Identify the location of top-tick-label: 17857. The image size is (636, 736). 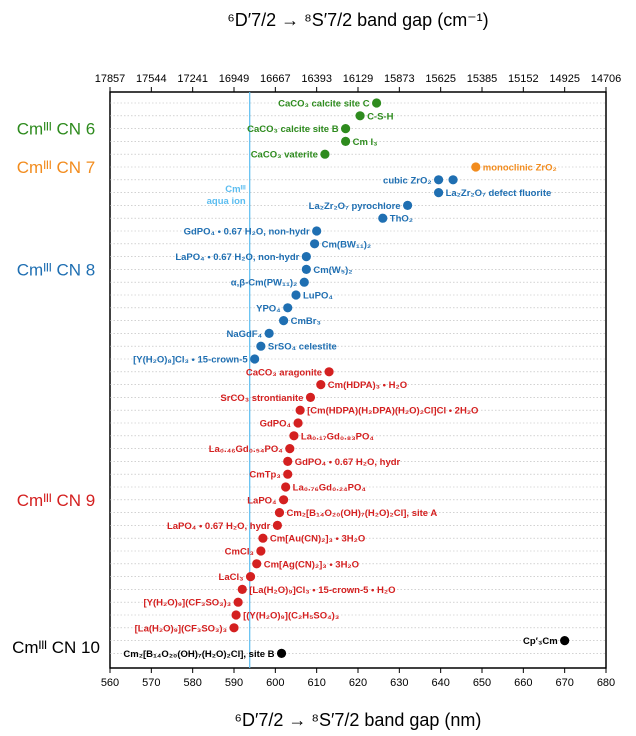
(110, 79).